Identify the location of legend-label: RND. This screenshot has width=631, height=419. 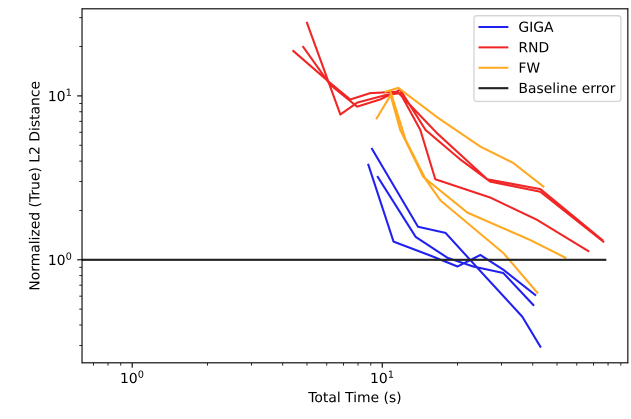
(534, 47).